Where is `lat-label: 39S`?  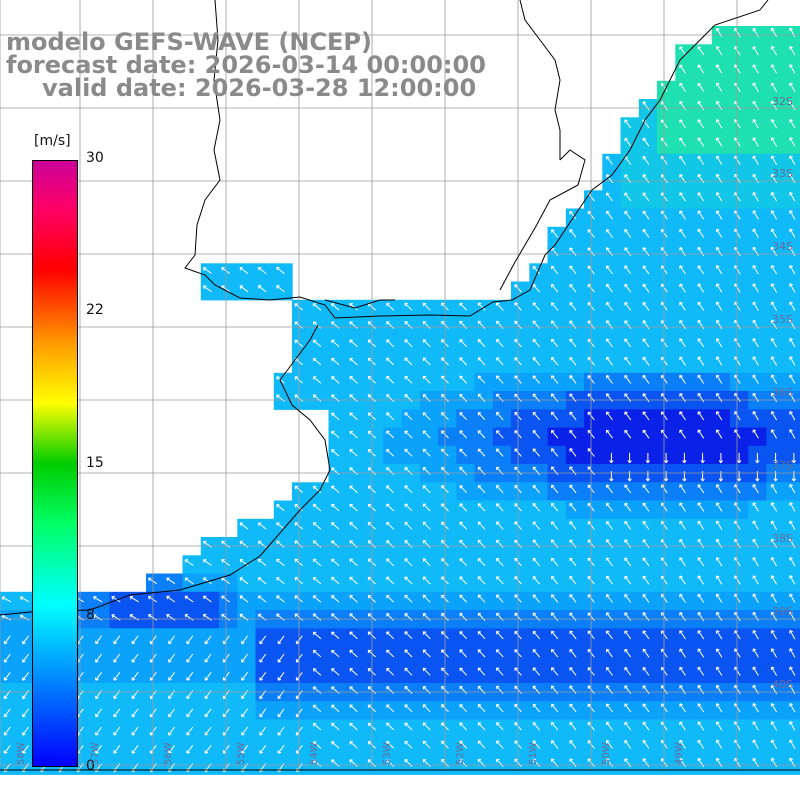
lat-label: 39S is located at coordinates (782, 611).